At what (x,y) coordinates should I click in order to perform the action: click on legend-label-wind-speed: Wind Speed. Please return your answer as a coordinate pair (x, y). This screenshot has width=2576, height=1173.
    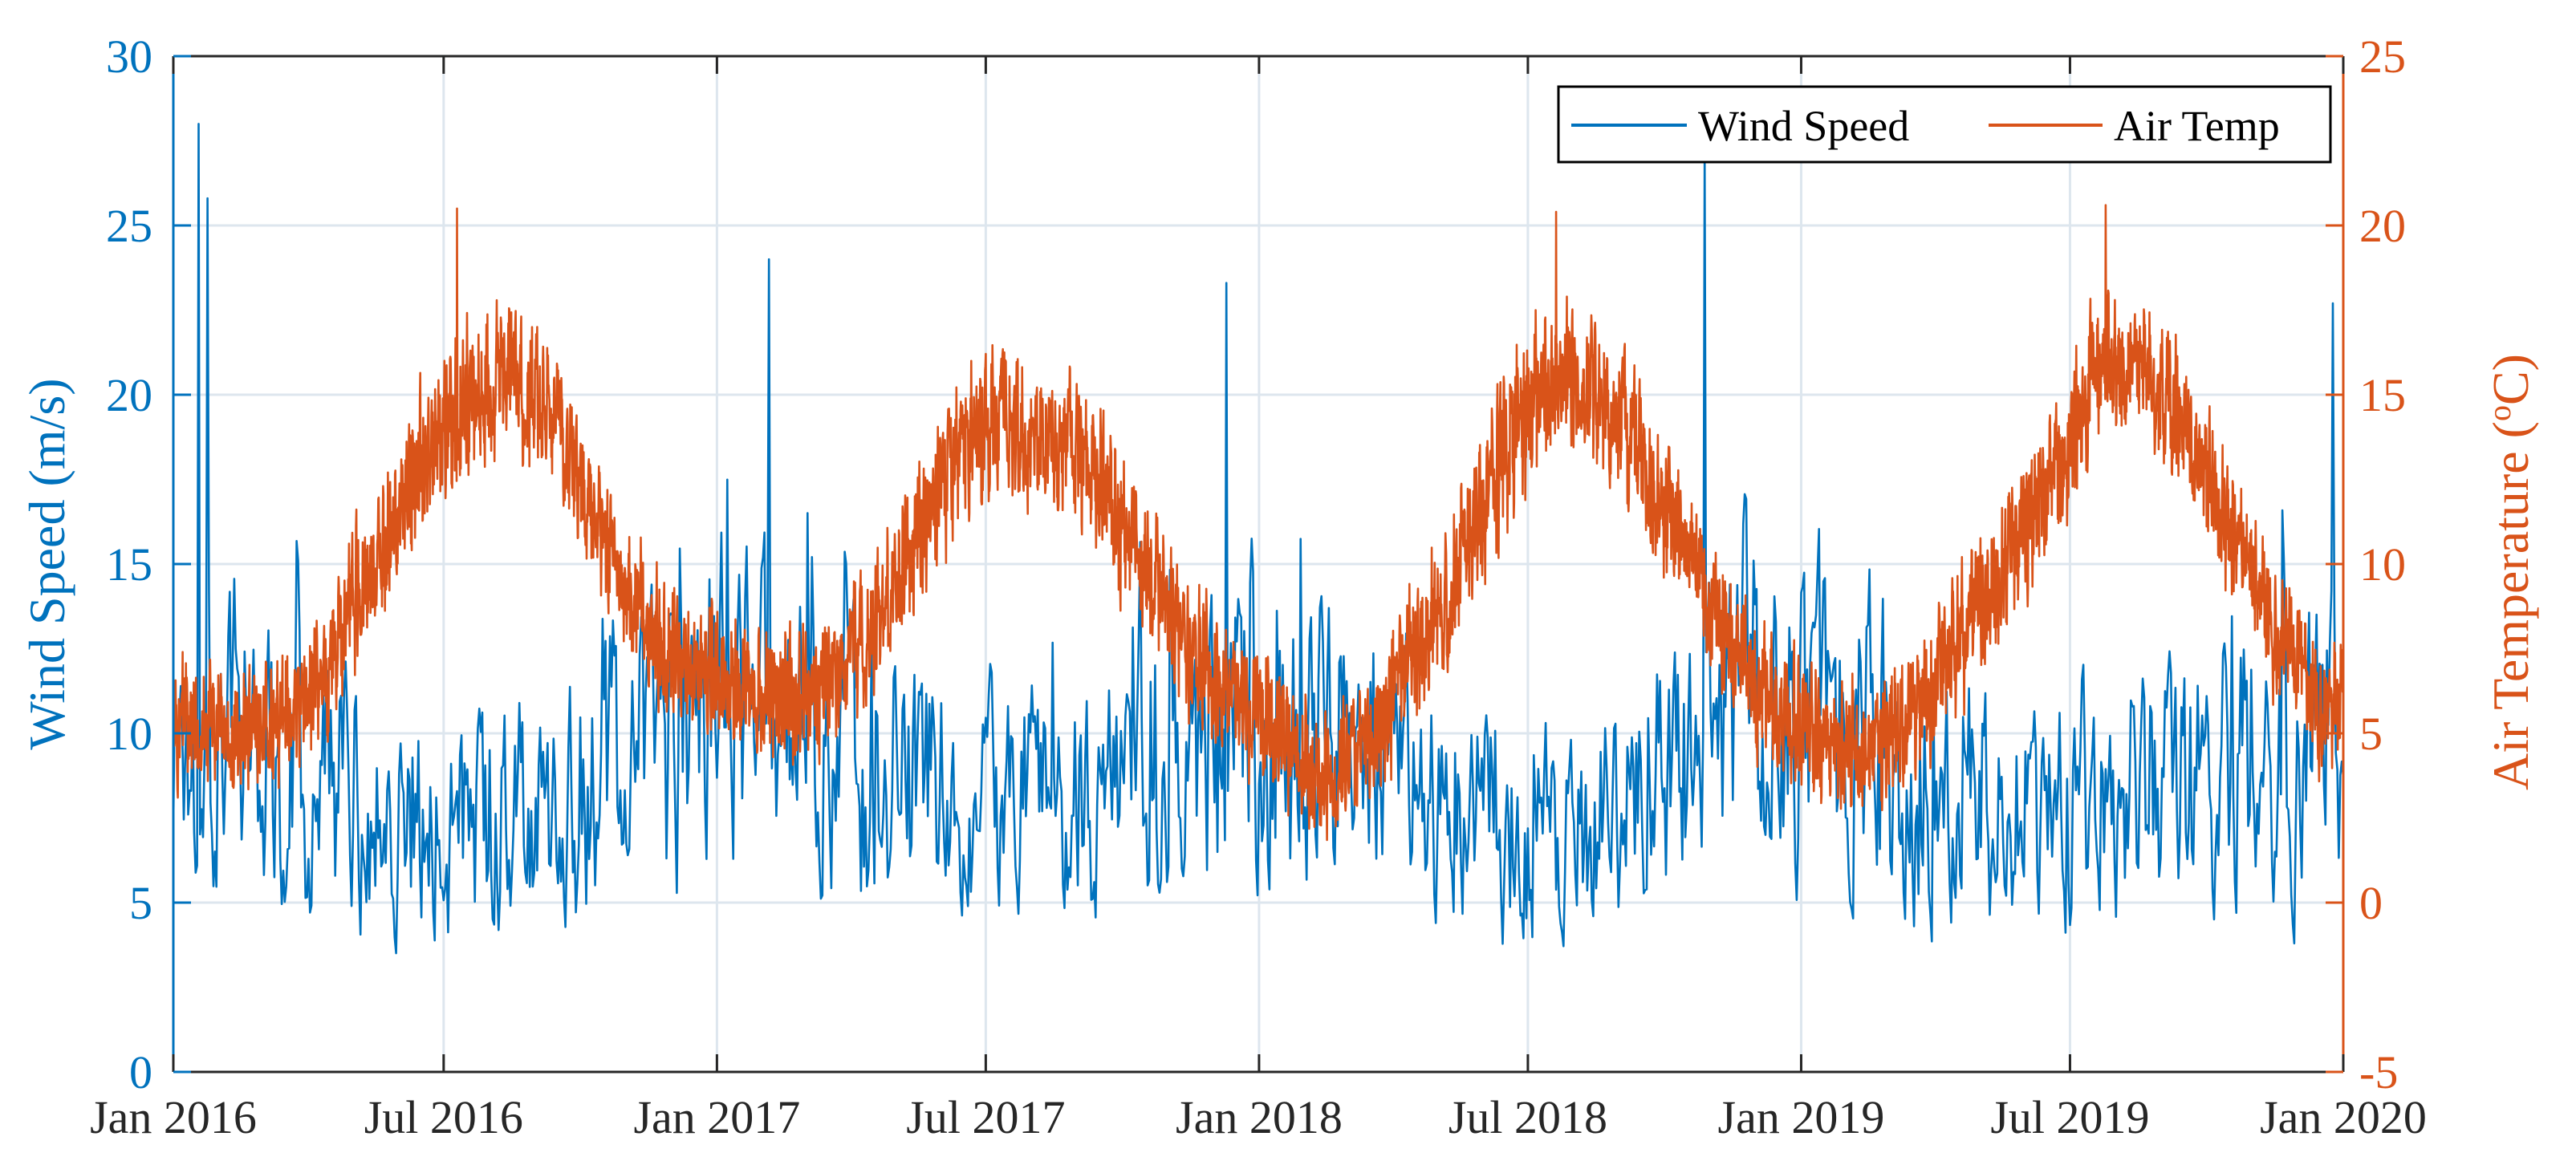
    Looking at the image, I should click on (1803, 126).